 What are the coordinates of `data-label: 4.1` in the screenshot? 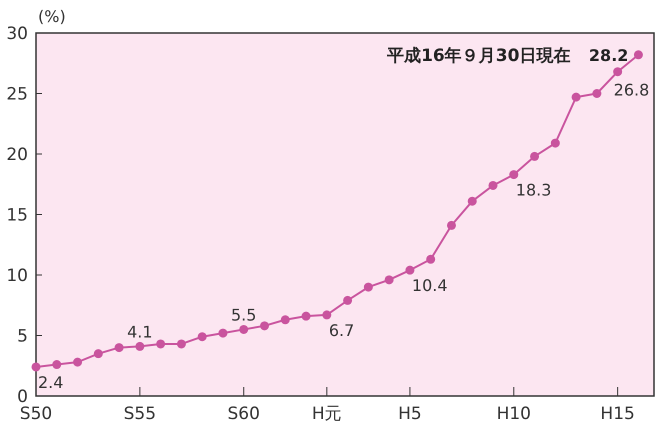 It's located at (140, 332).